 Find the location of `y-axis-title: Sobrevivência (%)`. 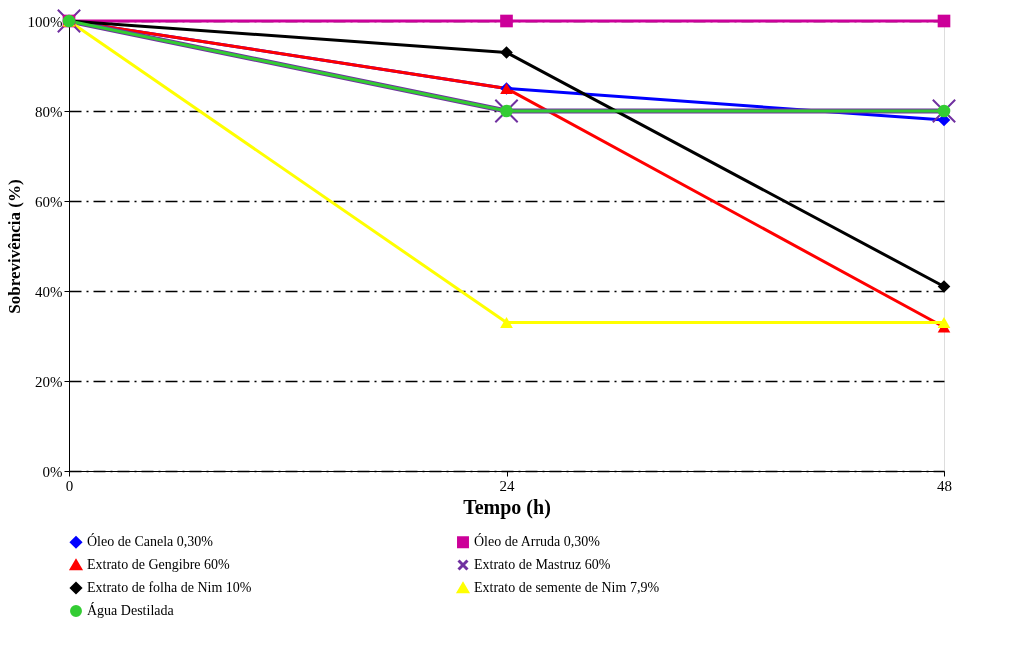

y-axis-title: Sobrevivência (%) is located at coordinates (14, 246).